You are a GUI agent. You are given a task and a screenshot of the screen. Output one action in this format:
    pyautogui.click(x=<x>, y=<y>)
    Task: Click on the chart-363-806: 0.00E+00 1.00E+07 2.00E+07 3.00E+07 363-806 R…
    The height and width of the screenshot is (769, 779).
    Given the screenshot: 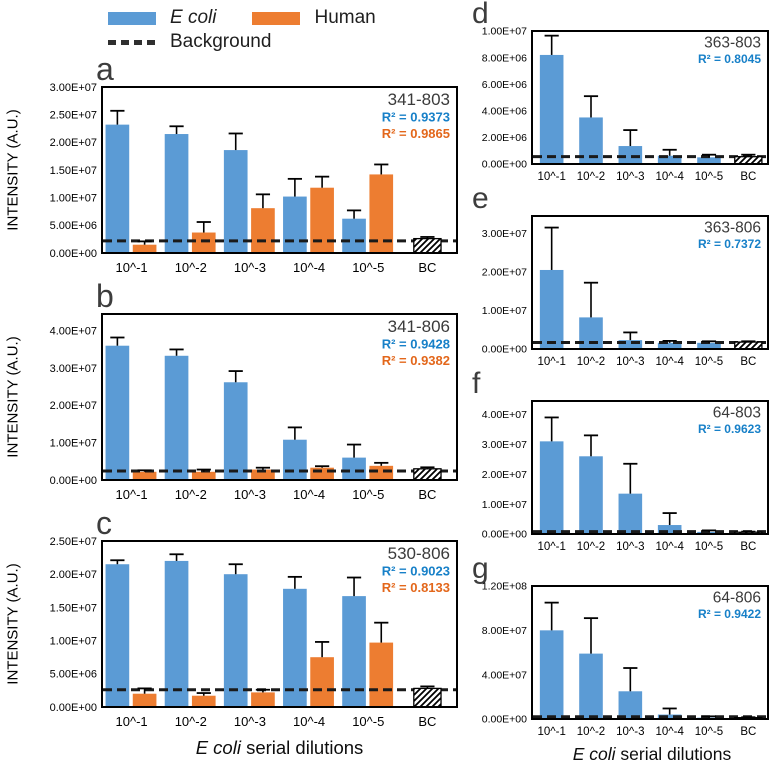 What is the action you would take?
    pyautogui.click(x=616, y=292)
    